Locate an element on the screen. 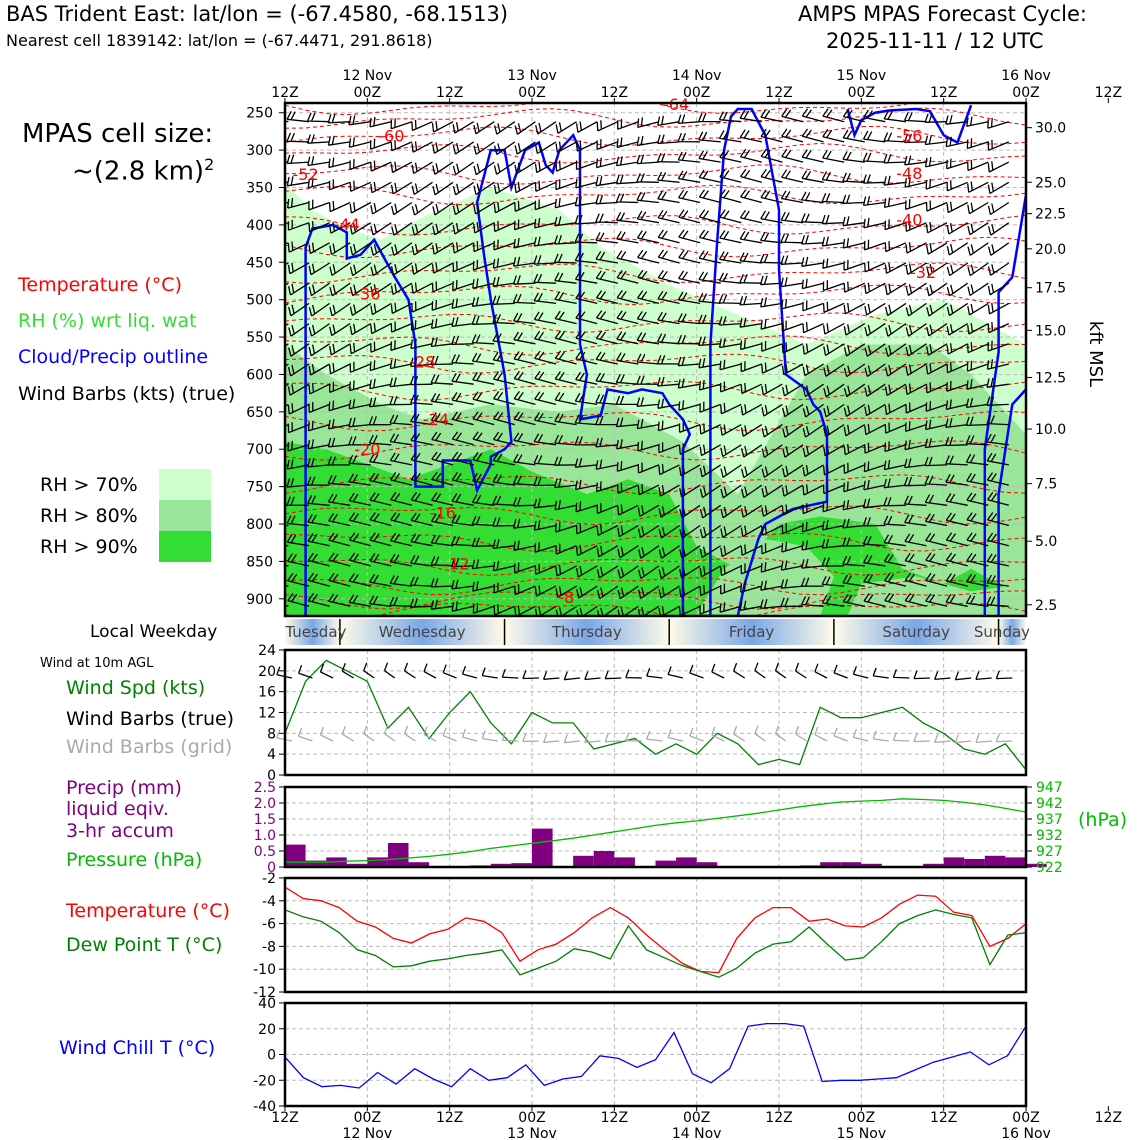 Image resolution: width=1140 pixels, height=1140 pixels. weekday-label: Friday is located at coordinates (752, 632).